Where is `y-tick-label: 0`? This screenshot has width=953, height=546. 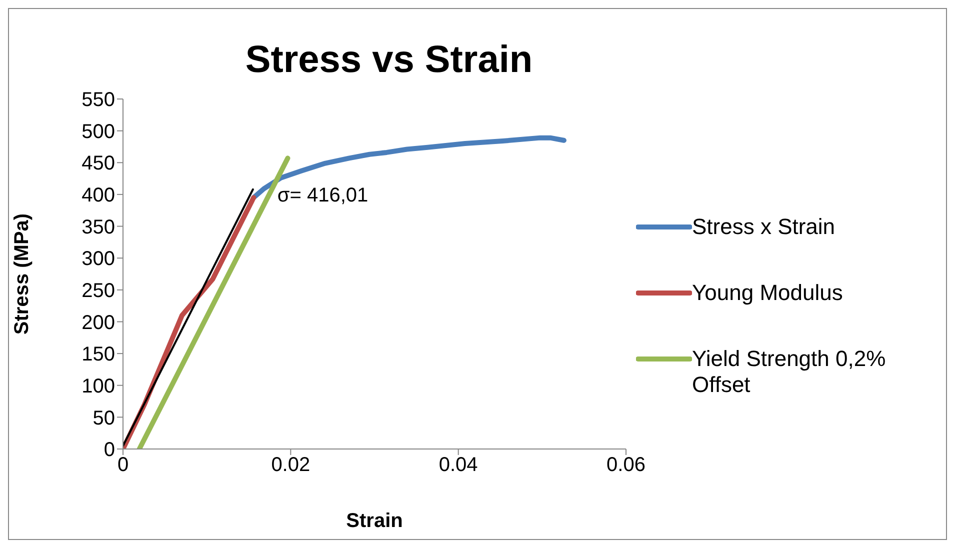
y-tick-label: 0 is located at coordinates (109, 450).